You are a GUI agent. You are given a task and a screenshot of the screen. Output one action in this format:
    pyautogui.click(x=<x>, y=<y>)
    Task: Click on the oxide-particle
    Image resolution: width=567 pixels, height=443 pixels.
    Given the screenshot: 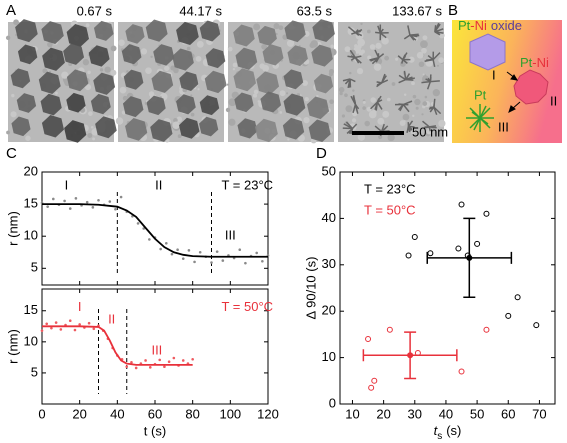 What is the action you would take?
    pyautogui.click(x=487, y=52)
    